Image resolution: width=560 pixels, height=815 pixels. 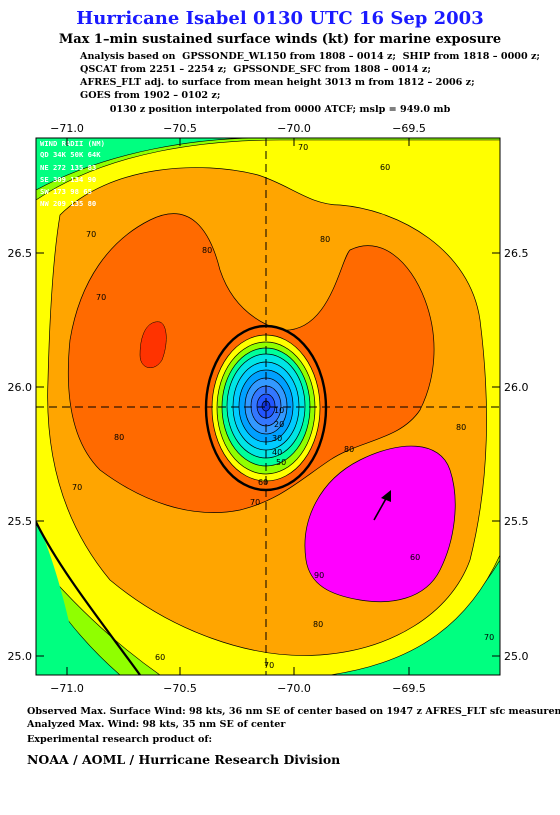 What do you see at coordinates (68, 167) in the screenshot?
I see `wind-radii-row: NE 272 135 83` at bounding box center [68, 167].